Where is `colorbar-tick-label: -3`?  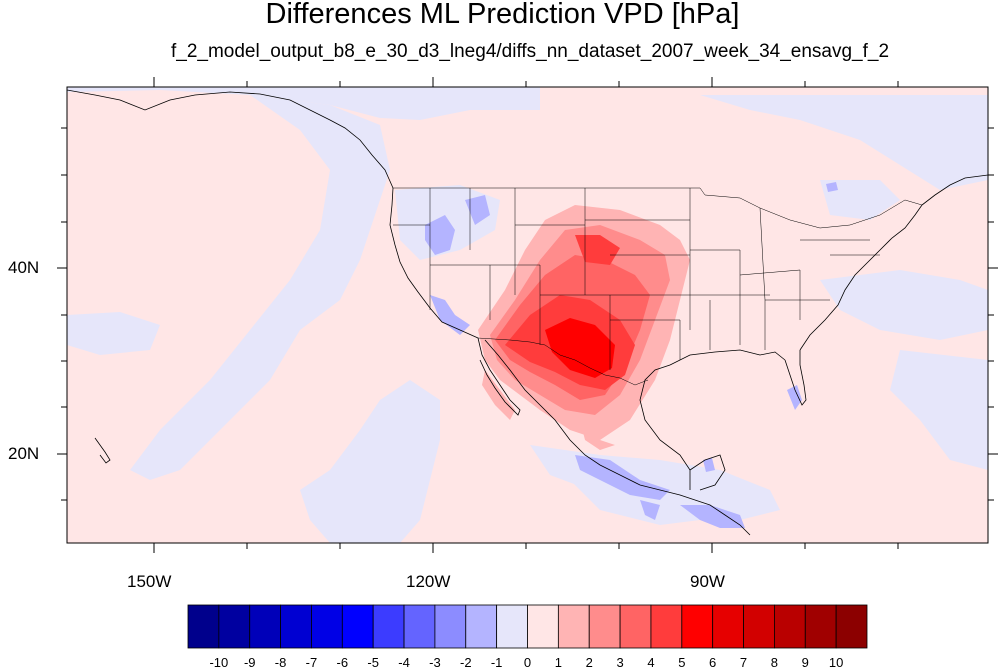 colorbar-tick-label: -3 is located at coordinates (435, 662).